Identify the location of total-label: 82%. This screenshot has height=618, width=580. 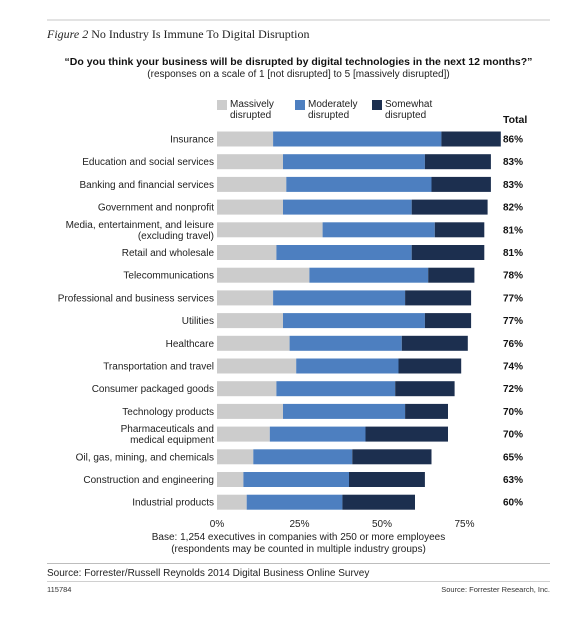
(513, 208).